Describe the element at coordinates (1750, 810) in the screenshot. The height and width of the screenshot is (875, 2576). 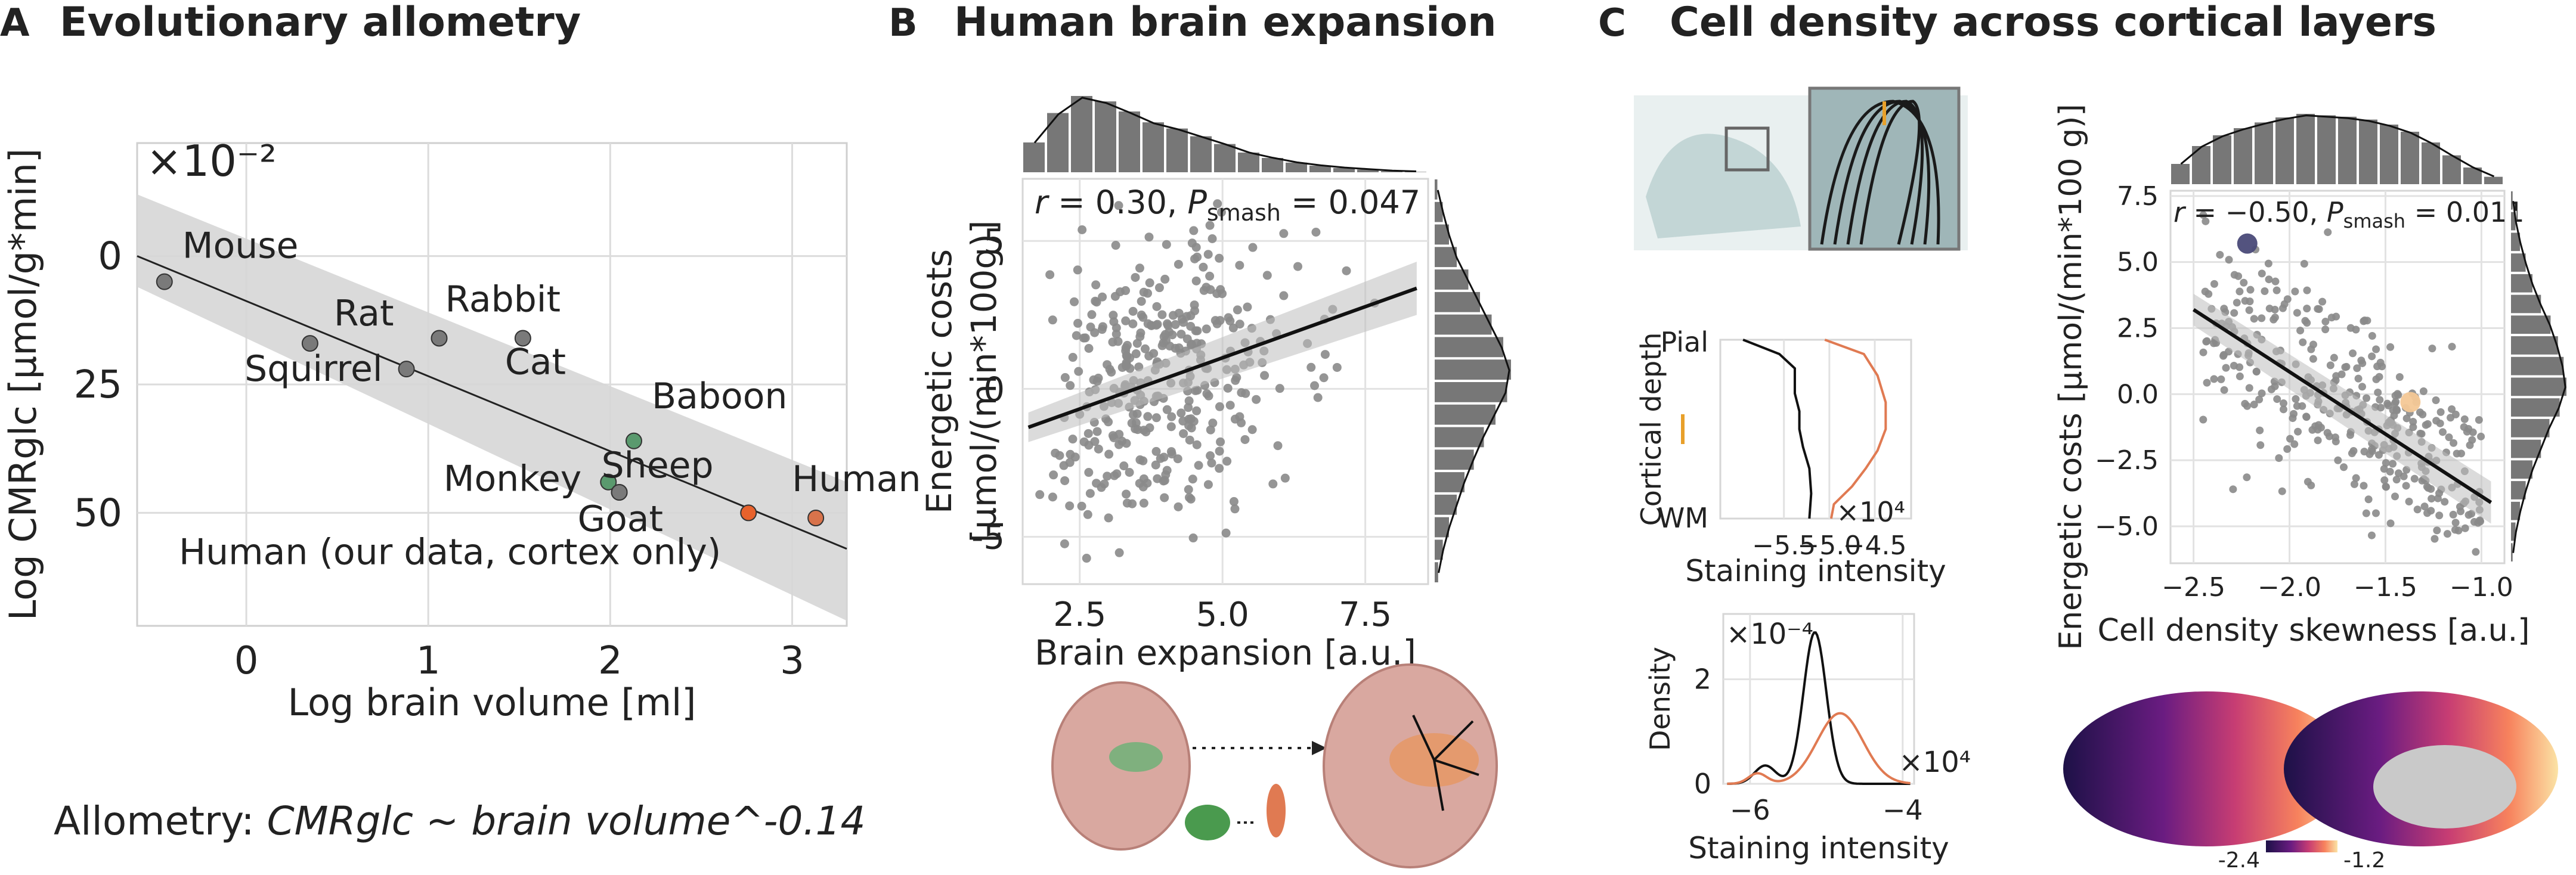
I see `x-tick-label: −6` at that location.